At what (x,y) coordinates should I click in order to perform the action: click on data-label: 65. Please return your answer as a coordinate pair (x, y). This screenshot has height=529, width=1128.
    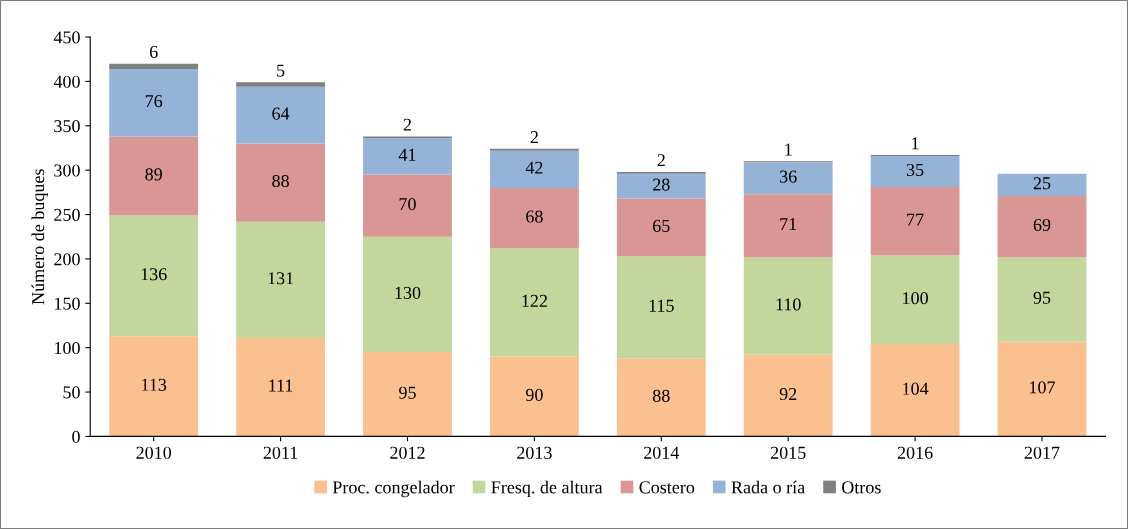
    Looking at the image, I should click on (661, 225).